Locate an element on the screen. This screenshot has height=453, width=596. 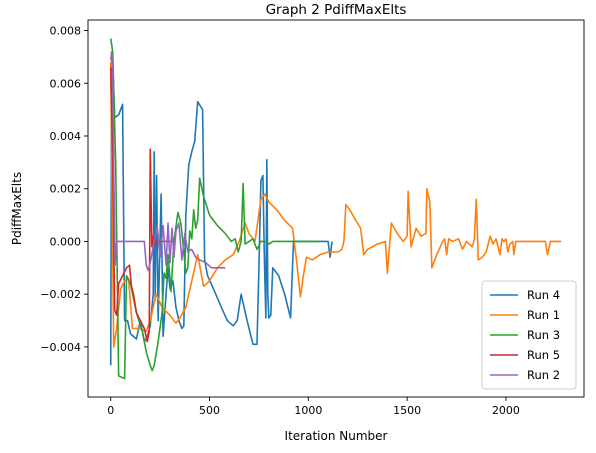
x-tick-label: 0 is located at coordinates (110, 410).